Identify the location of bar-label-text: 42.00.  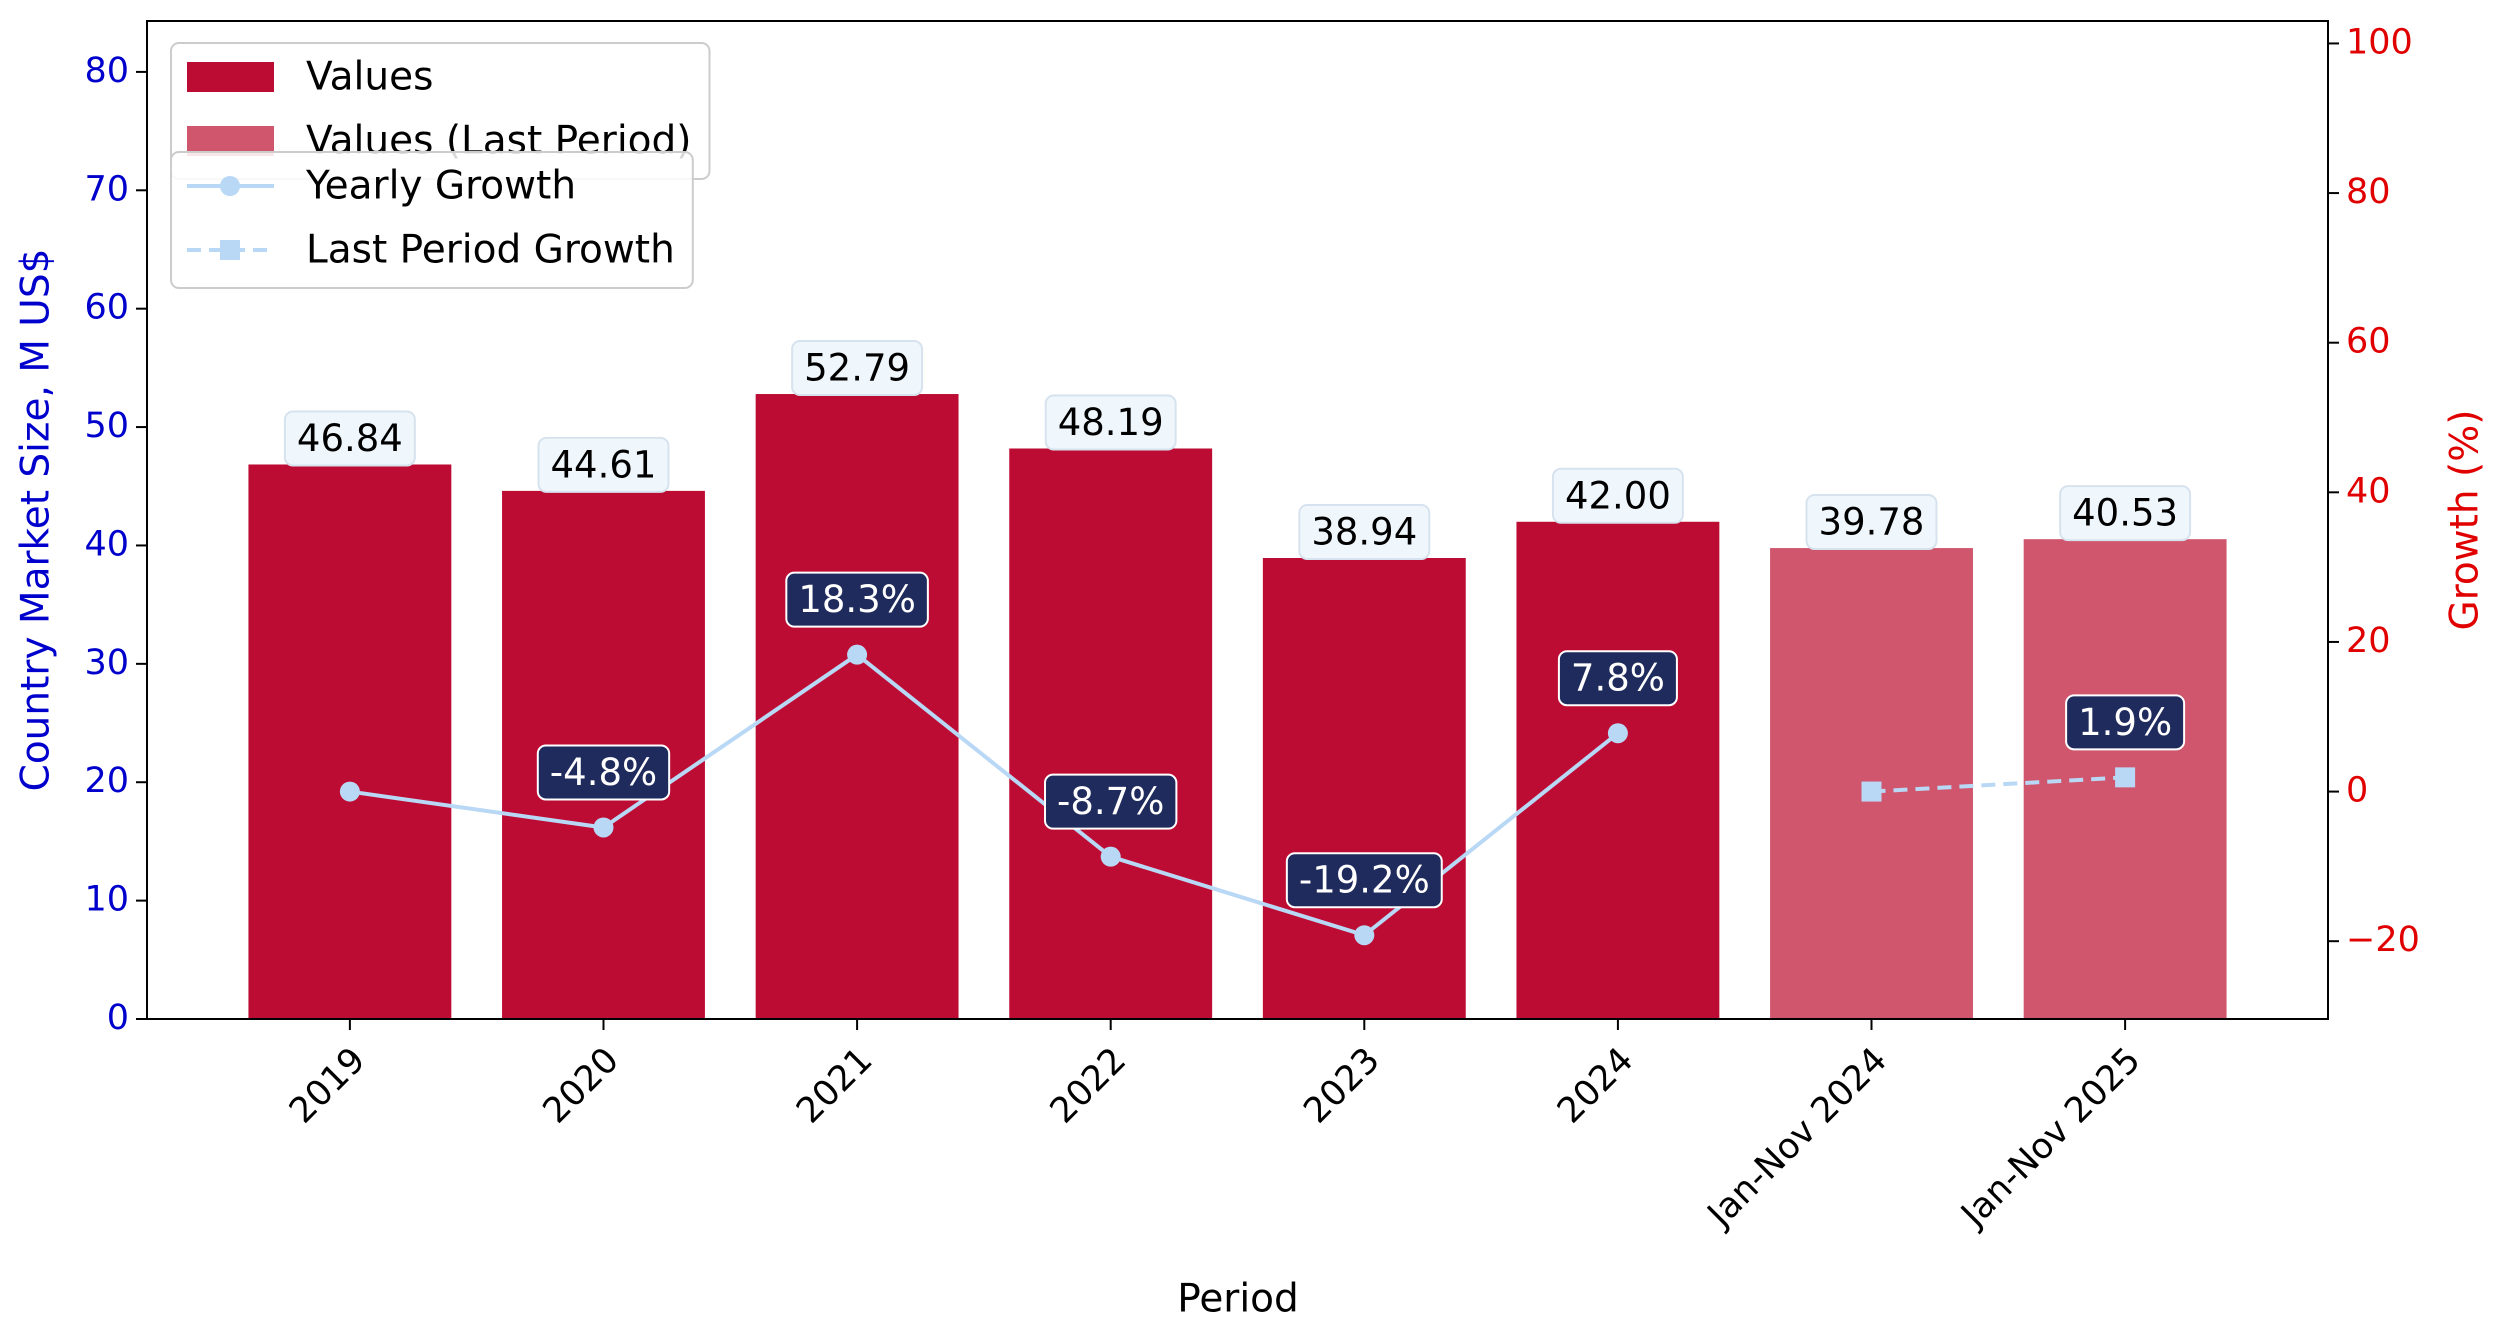
(1618, 495).